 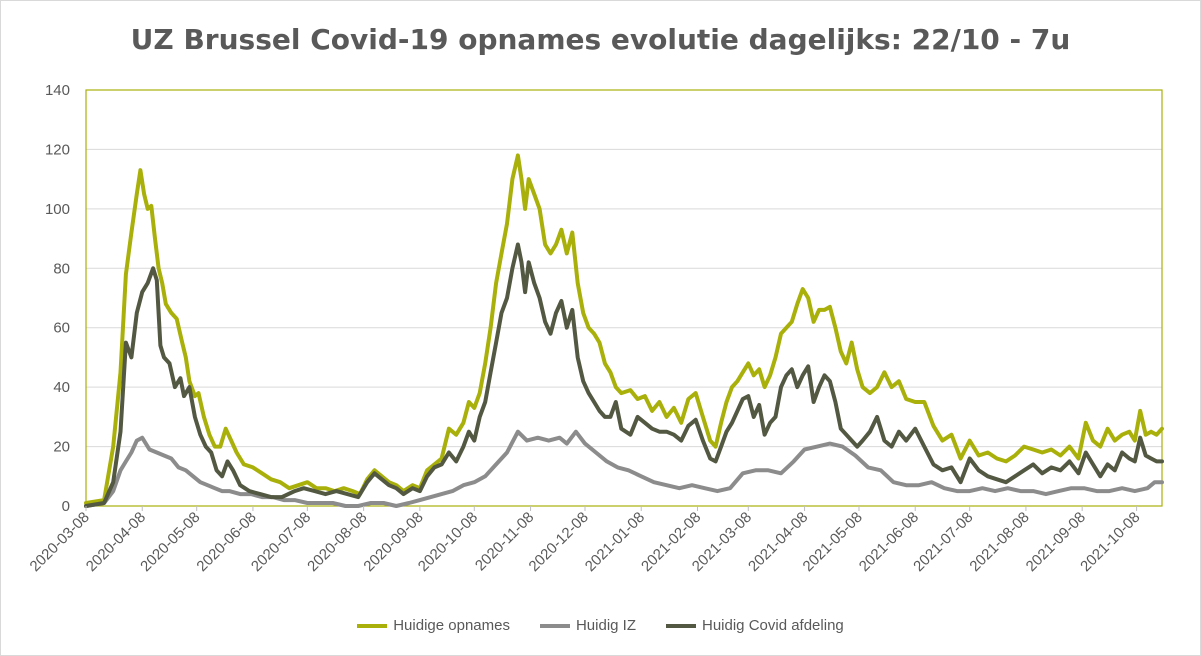 I want to click on y-axis-tick-labels: 0 20 40 60 80 100 120 140, so click(x=57, y=298).